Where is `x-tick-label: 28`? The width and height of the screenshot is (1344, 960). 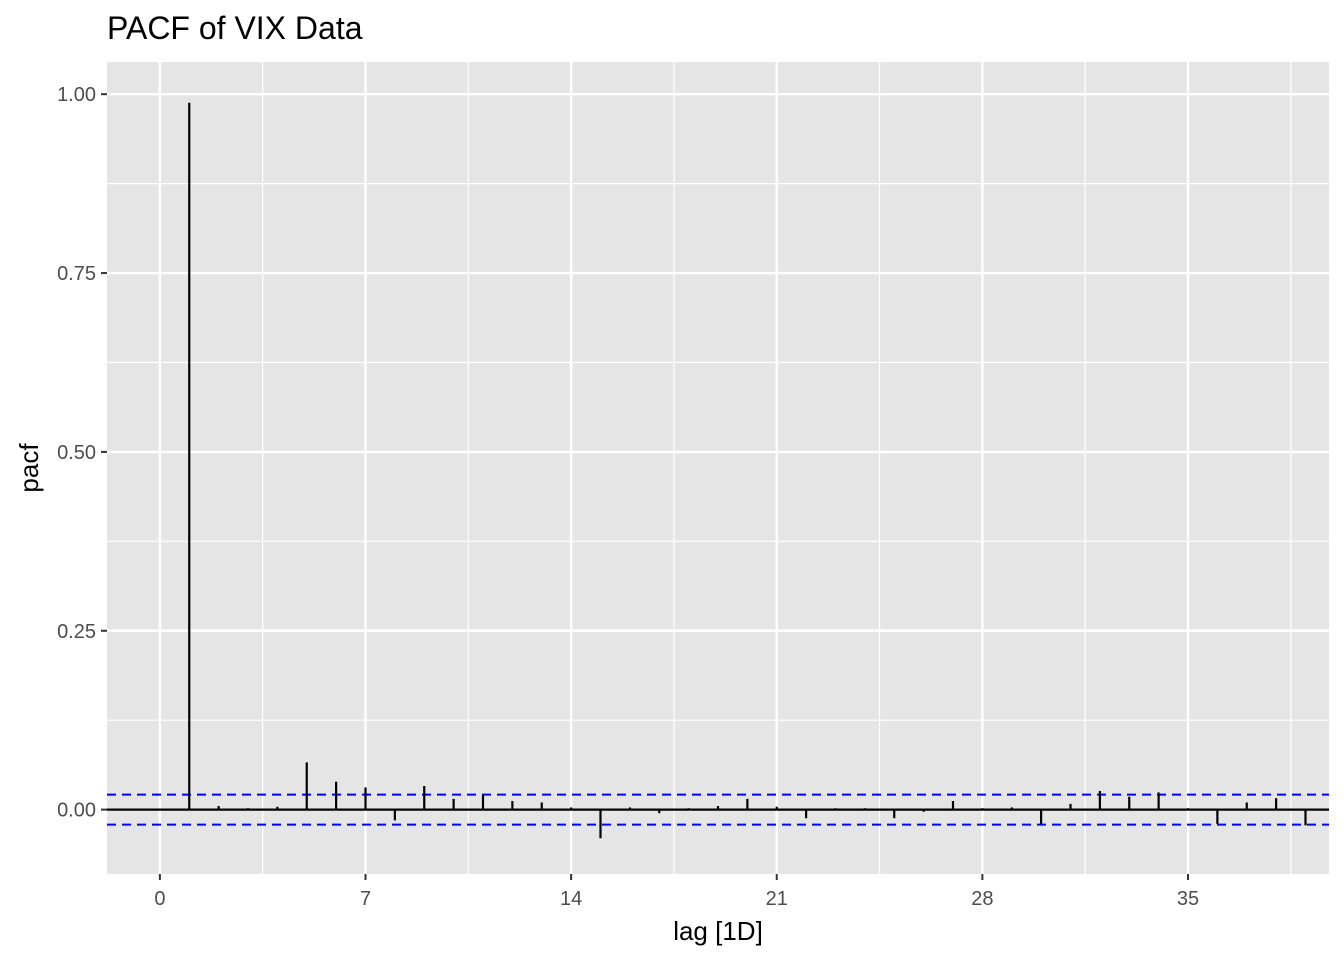
x-tick-label: 28 is located at coordinates (982, 899).